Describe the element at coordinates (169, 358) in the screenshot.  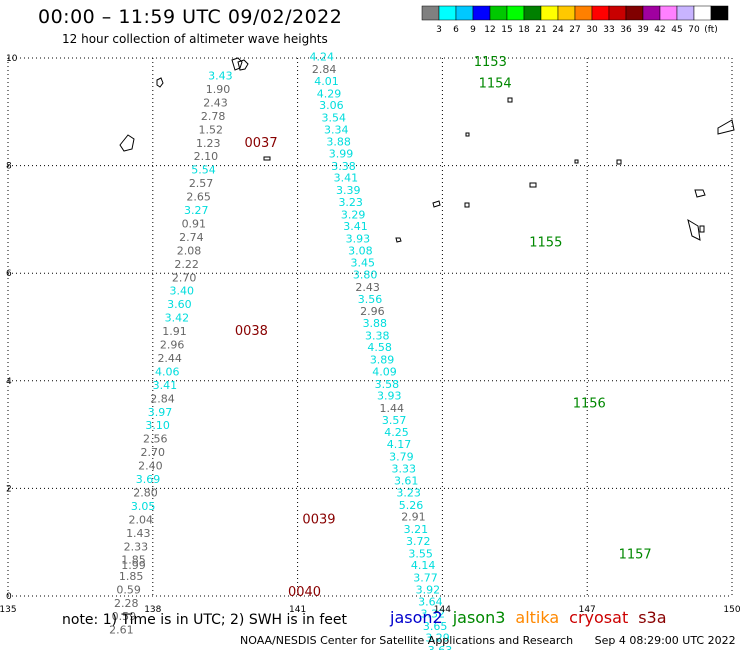
I see `swh-value: 2.44` at that location.